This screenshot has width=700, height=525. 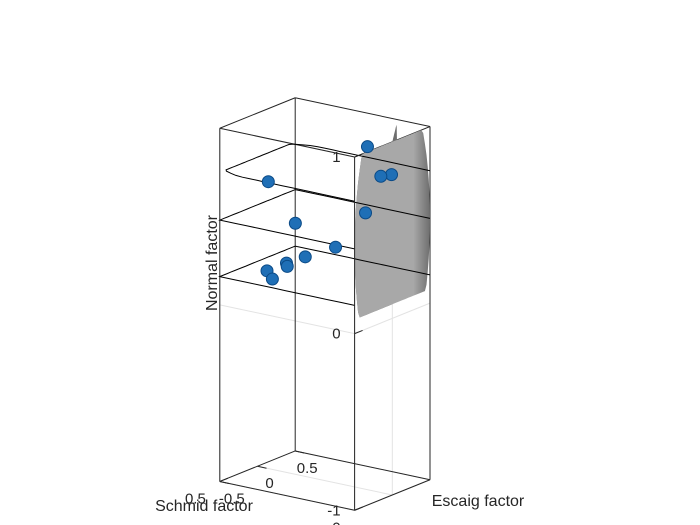 I want to click on y-tick-label: 0, so click(x=269, y=483).